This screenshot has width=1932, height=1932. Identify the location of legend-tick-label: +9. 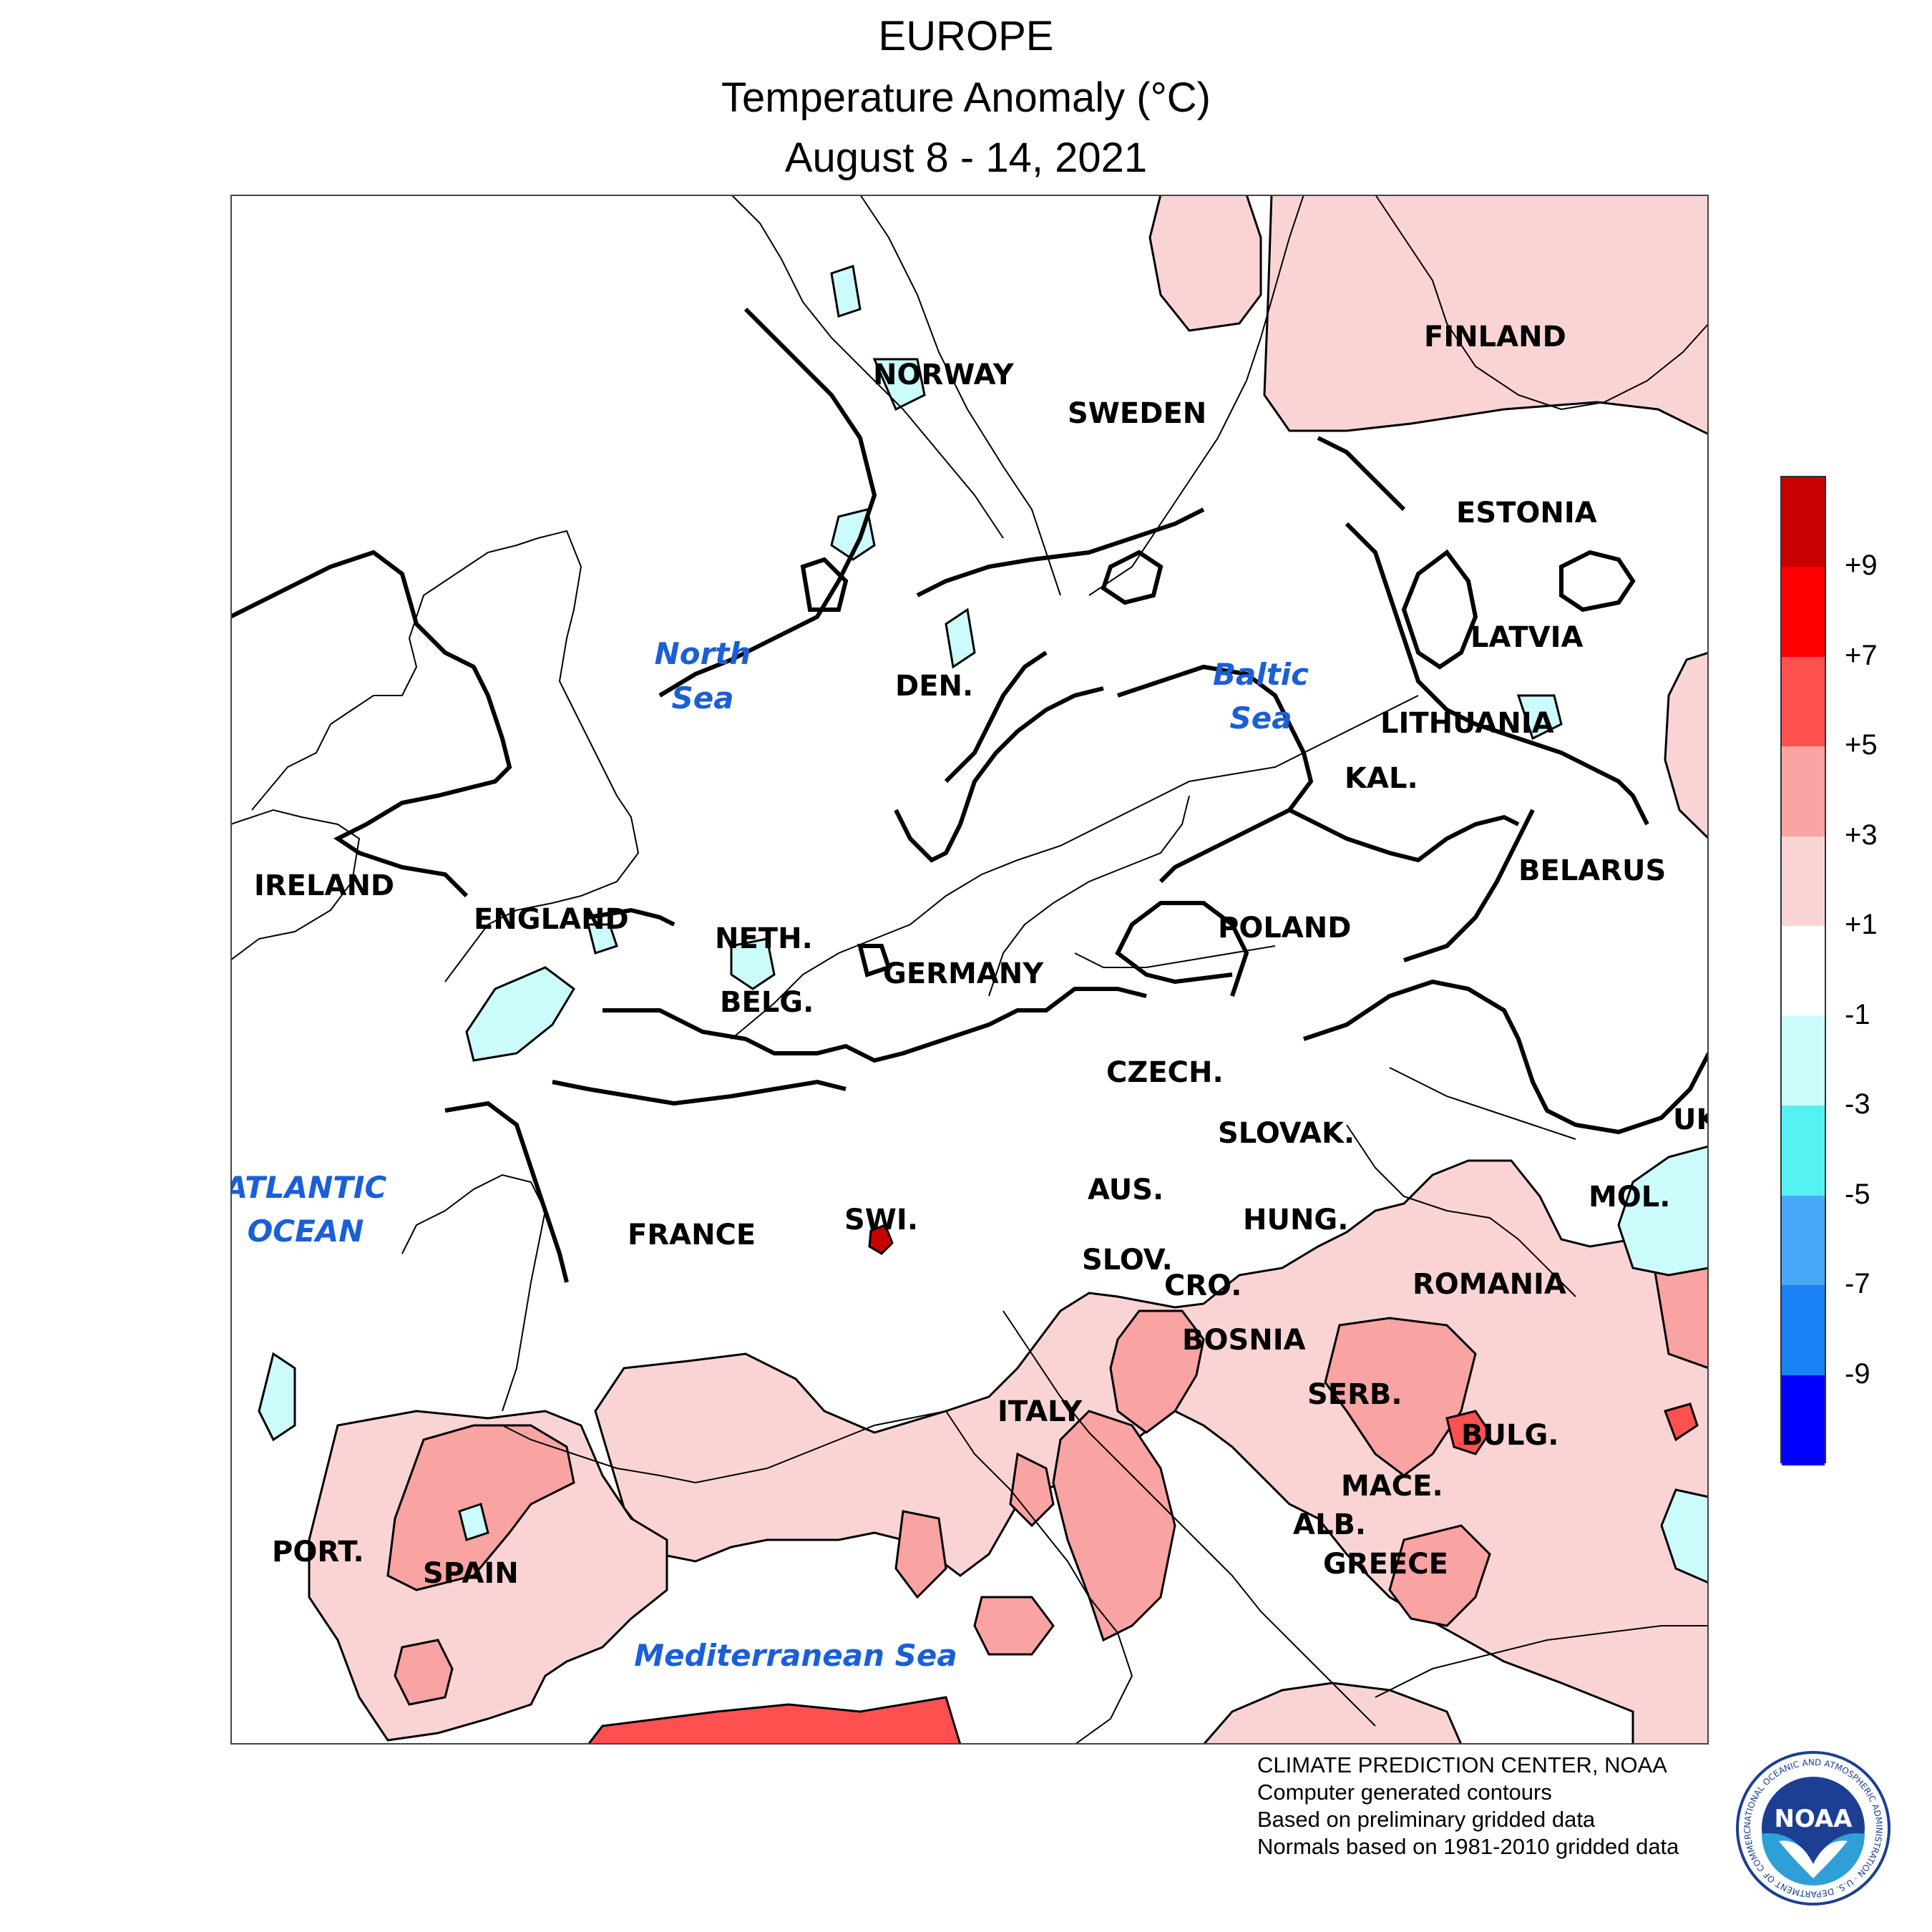
(1861, 566).